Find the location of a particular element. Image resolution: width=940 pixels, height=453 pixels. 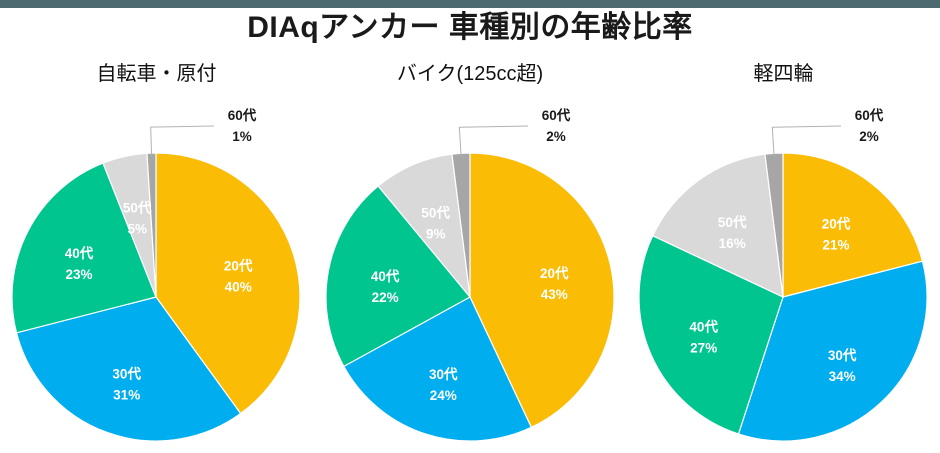

pie-chart-title-2: 軽四輪 is located at coordinates (783, 74).